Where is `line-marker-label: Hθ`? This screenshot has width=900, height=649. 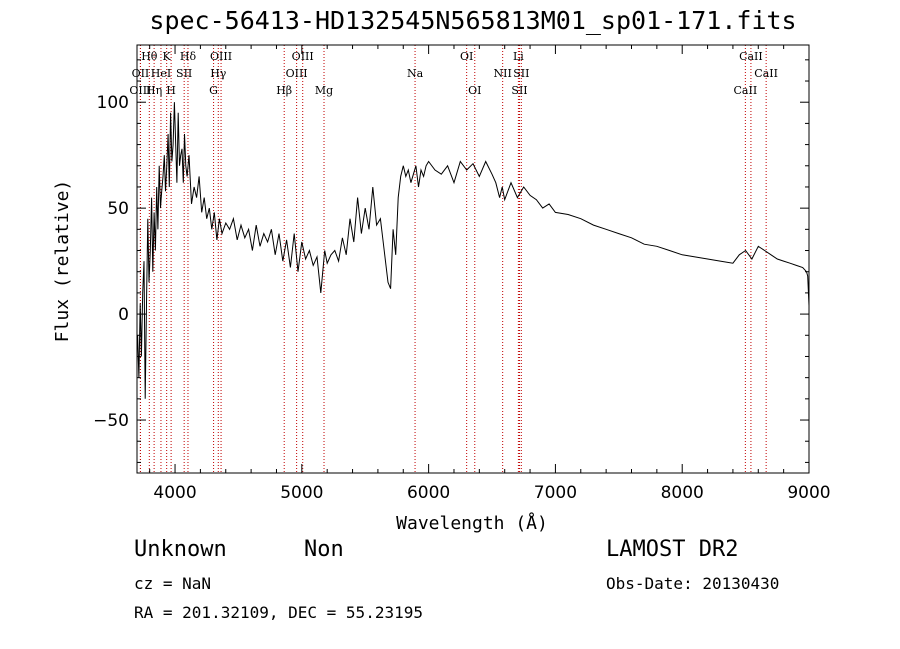 line-marker-label: Hθ is located at coordinates (149, 56).